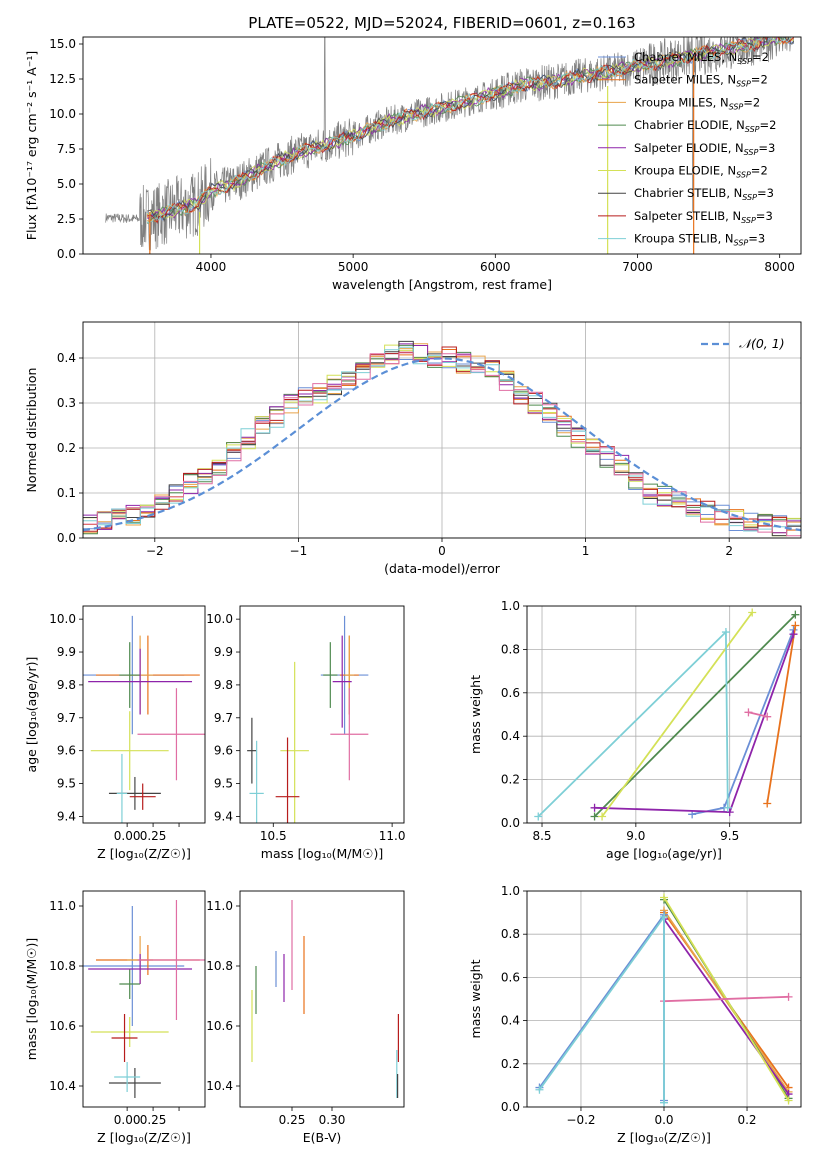 Image resolution: width=819 pixels, height=1170 pixels. I want to click on histogram-series, so click(442, 444).